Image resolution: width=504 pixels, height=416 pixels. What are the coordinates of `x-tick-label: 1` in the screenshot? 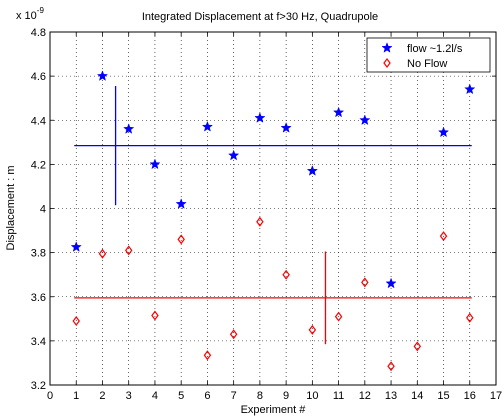 It's located at (76, 396).